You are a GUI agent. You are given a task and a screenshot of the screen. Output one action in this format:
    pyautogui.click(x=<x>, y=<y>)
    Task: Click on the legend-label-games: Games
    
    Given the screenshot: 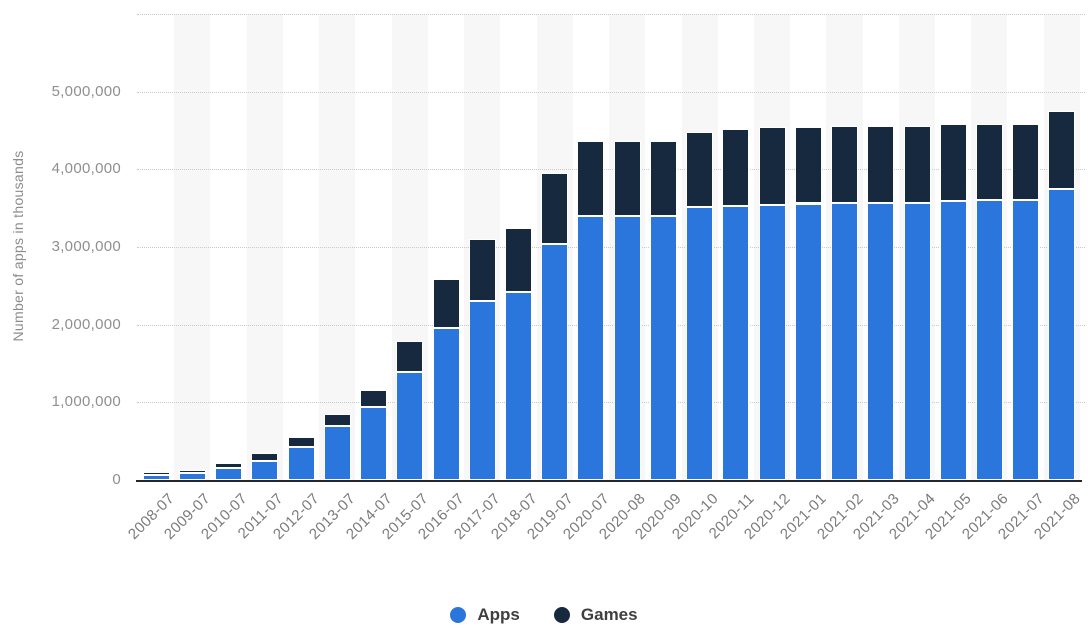 What is the action you would take?
    pyautogui.click(x=609, y=614)
    